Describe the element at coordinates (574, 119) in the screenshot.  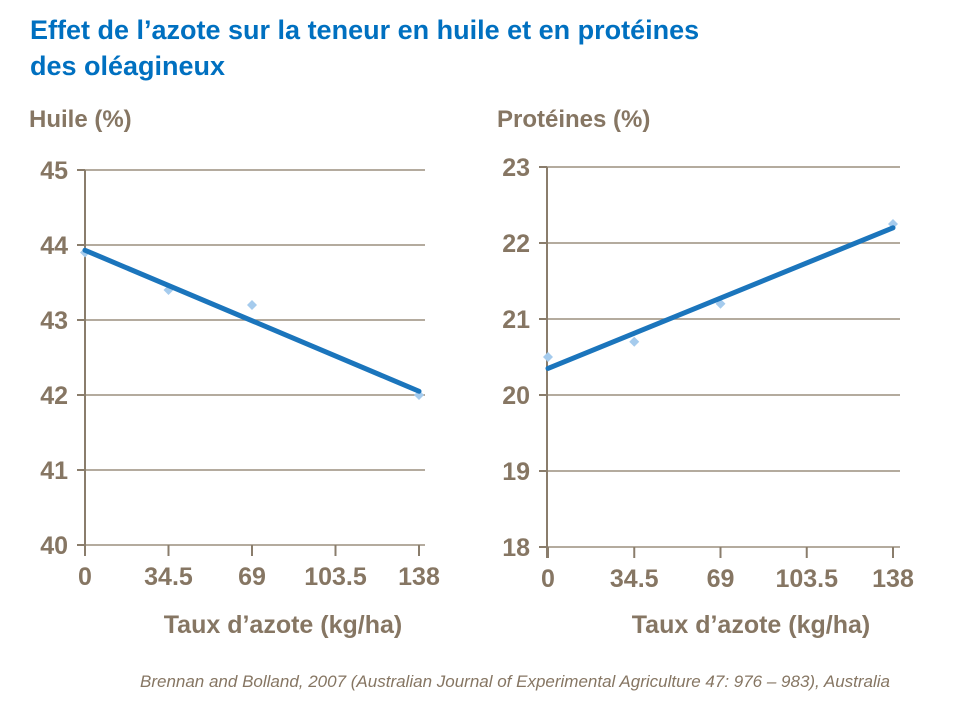
I see `chart-title-proteines: Protéines (%)` at that location.